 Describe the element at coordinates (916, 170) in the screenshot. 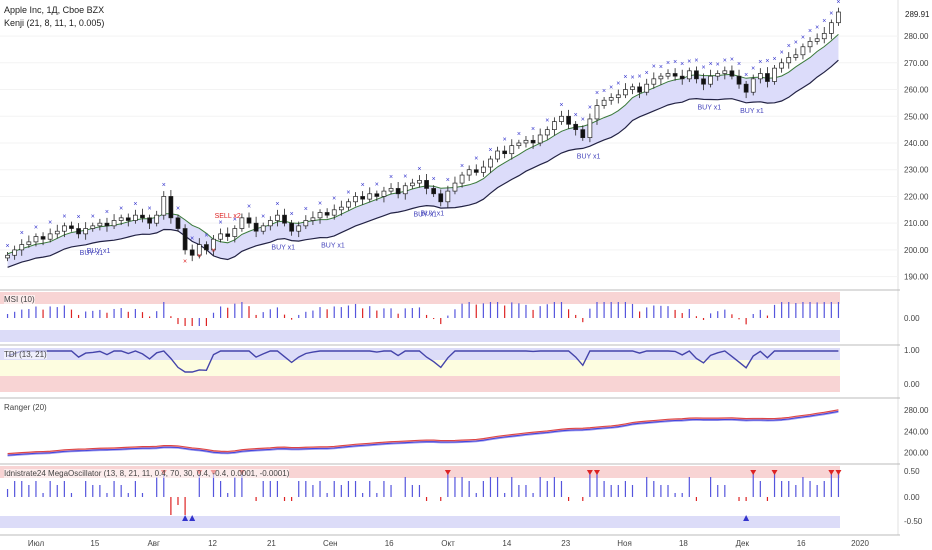

I see `price-tick-label: 230.00` at that location.